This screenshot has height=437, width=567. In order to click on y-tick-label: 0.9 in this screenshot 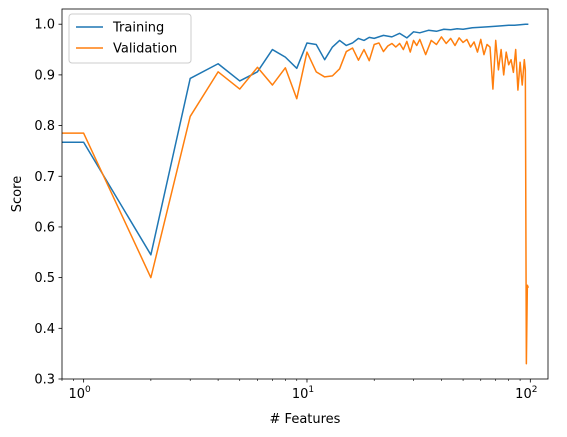, I will do `click(44, 75)`.